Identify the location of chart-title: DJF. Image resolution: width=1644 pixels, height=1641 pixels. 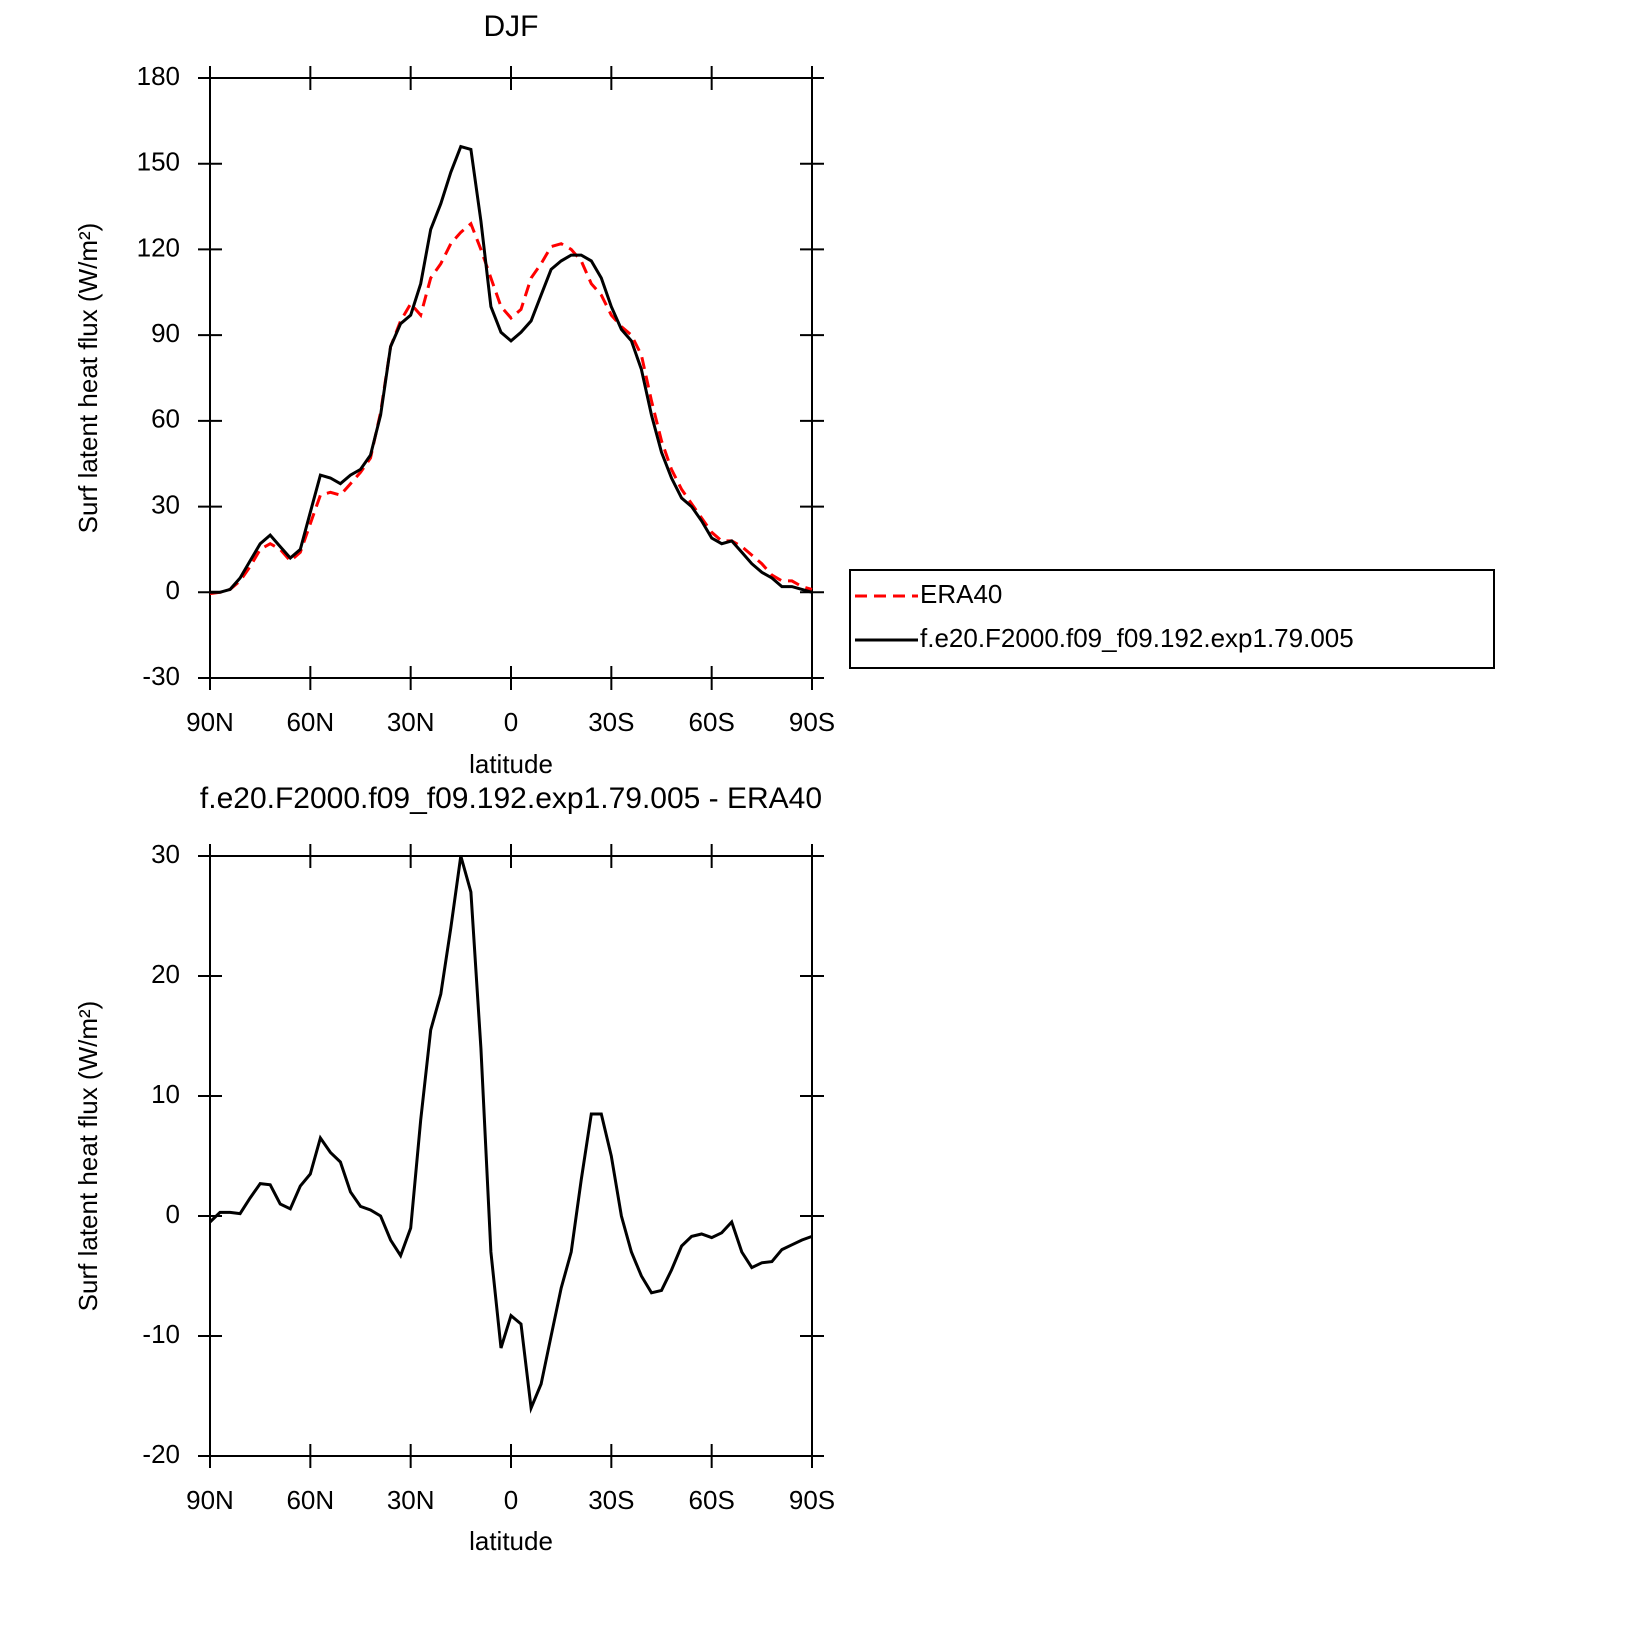
(511, 26).